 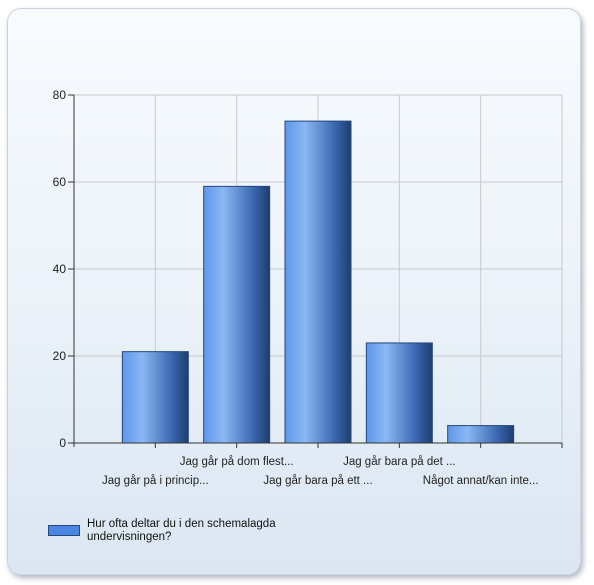 I want to click on y-tick-label: 0, so click(x=62, y=443).